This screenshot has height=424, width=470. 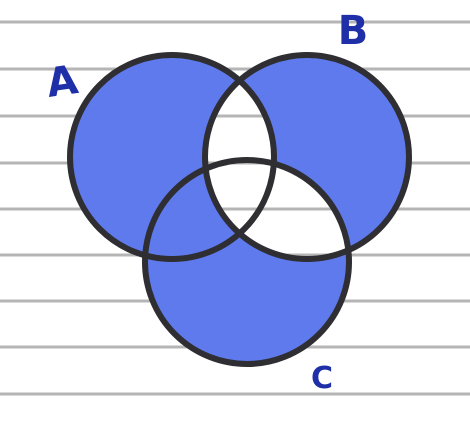 What do you see at coordinates (353, 31) in the screenshot?
I see `label-b: B` at bounding box center [353, 31].